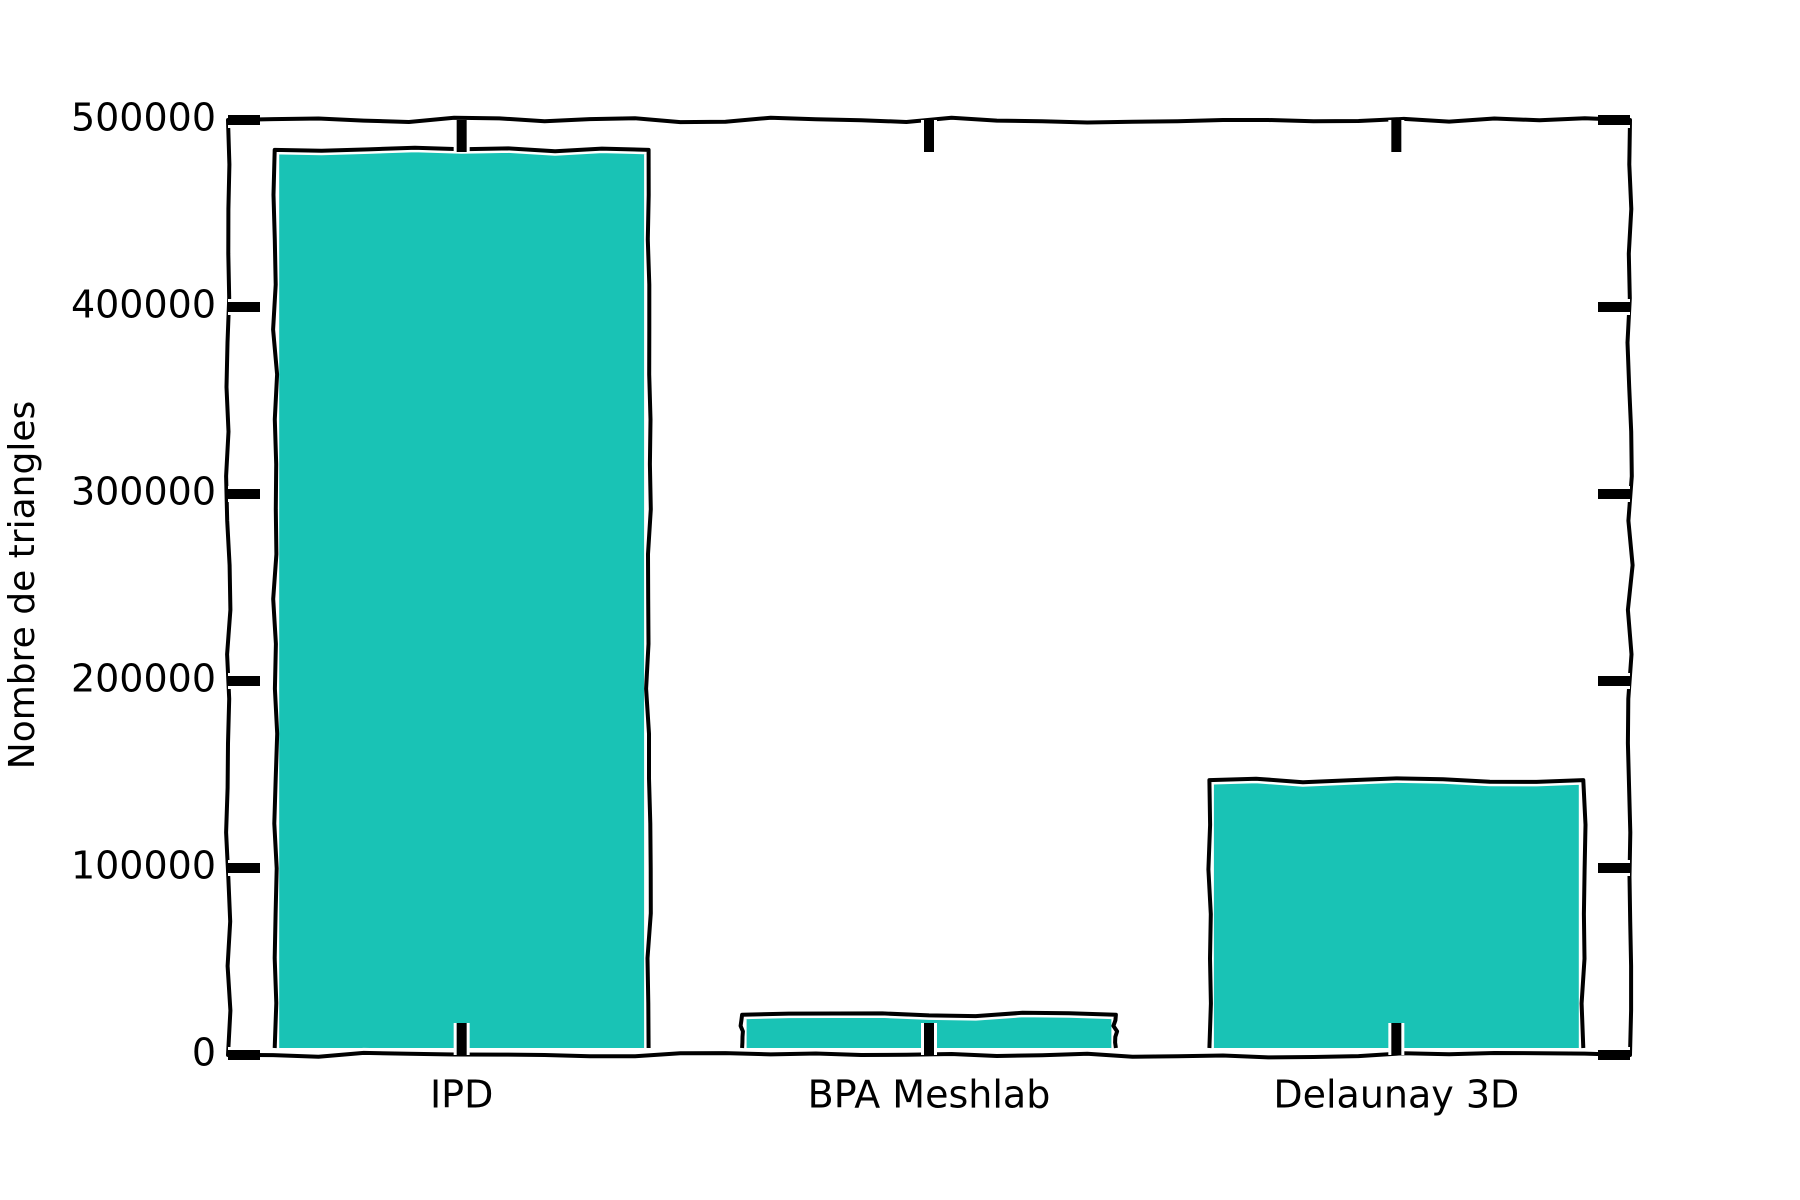 The width and height of the screenshot is (1800, 1200). I want to click on x-tick-labels: IPD BPA Meshlab Delaunay 3D, so click(974, 1095).